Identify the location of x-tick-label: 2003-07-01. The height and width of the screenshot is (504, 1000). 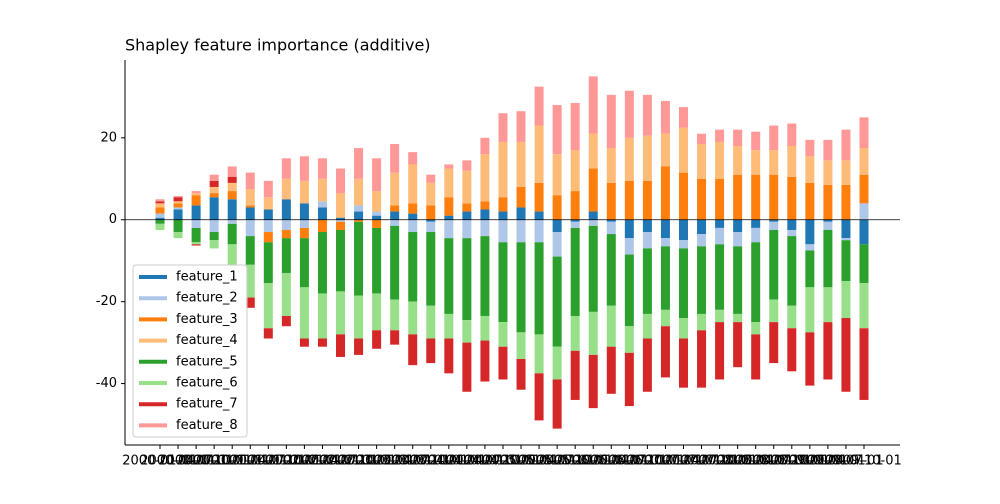
(413, 461).